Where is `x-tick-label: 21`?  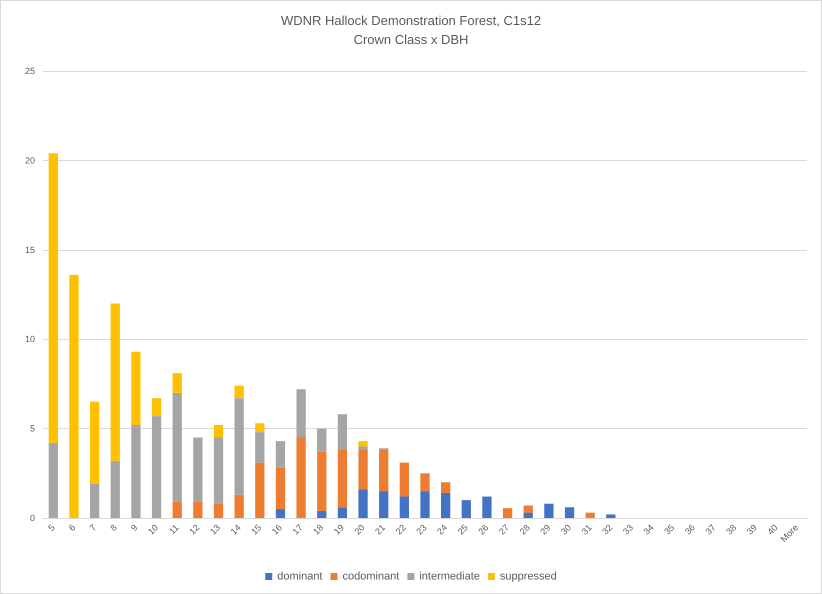 x-tick-label: 21 is located at coordinates (380, 529).